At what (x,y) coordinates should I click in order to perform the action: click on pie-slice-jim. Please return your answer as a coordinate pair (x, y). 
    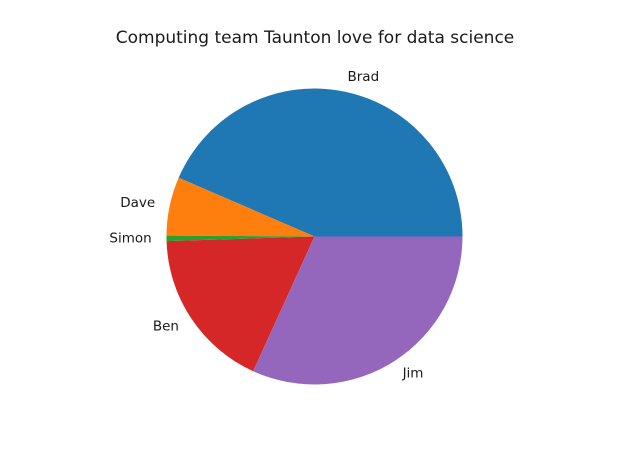
    Looking at the image, I should click on (358, 310).